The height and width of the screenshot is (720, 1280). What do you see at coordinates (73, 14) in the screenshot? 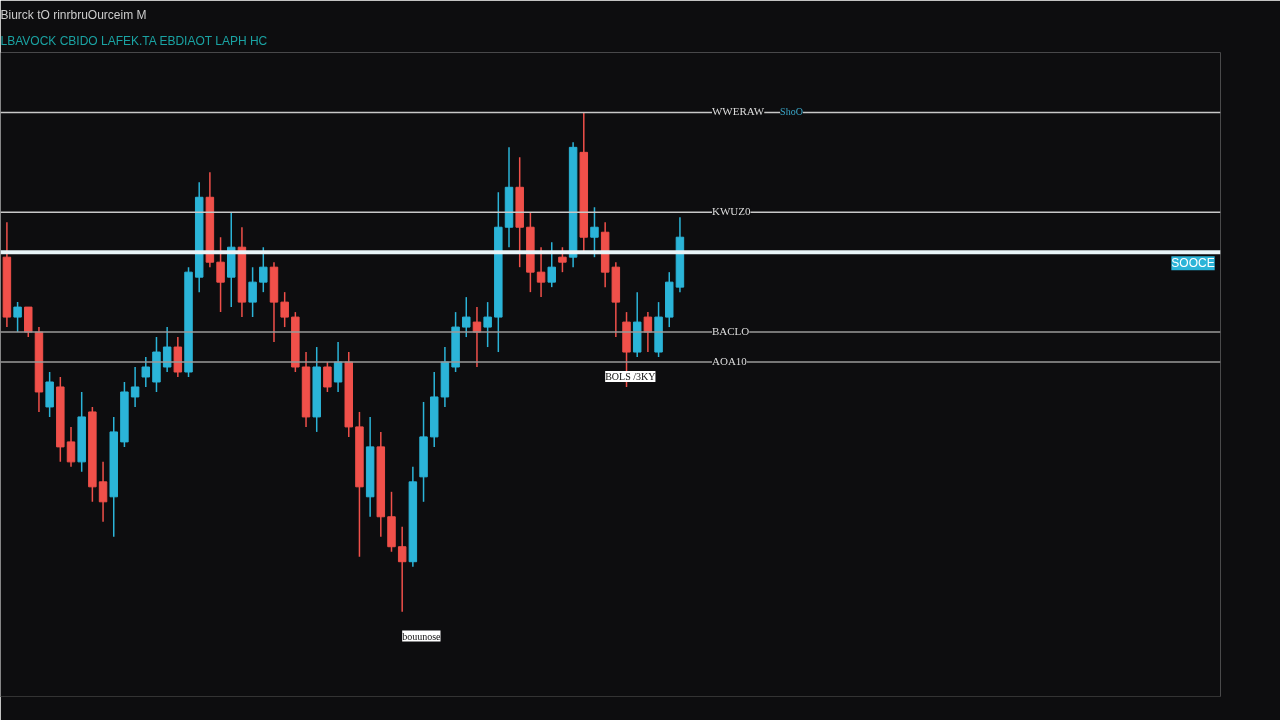
I see `chart-title: Biurck tO rinrbruOurceim M` at bounding box center [73, 14].